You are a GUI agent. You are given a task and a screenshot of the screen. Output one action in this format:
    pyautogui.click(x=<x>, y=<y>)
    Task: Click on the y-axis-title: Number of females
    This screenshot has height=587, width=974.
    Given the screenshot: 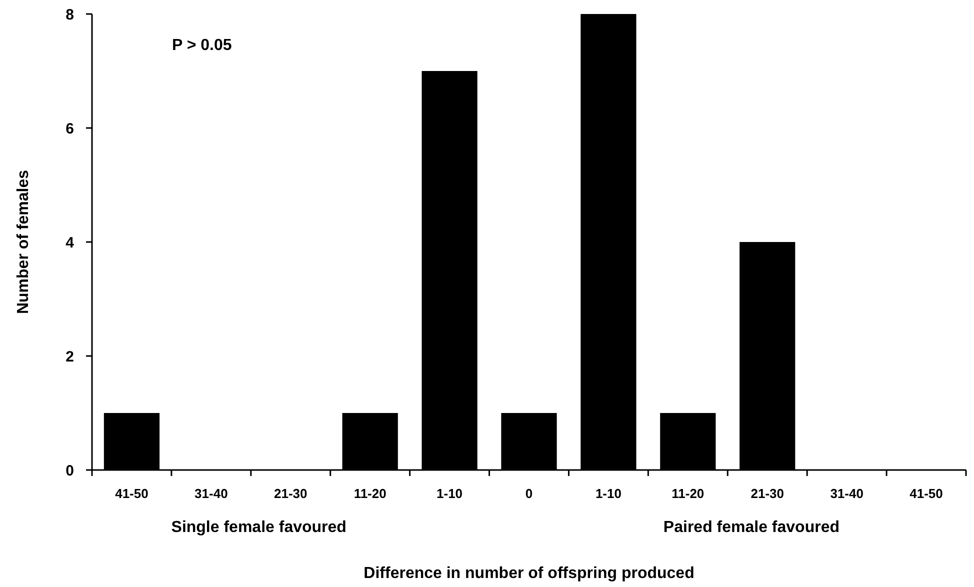 What is the action you would take?
    pyautogui.click(x=23, y=242)
    